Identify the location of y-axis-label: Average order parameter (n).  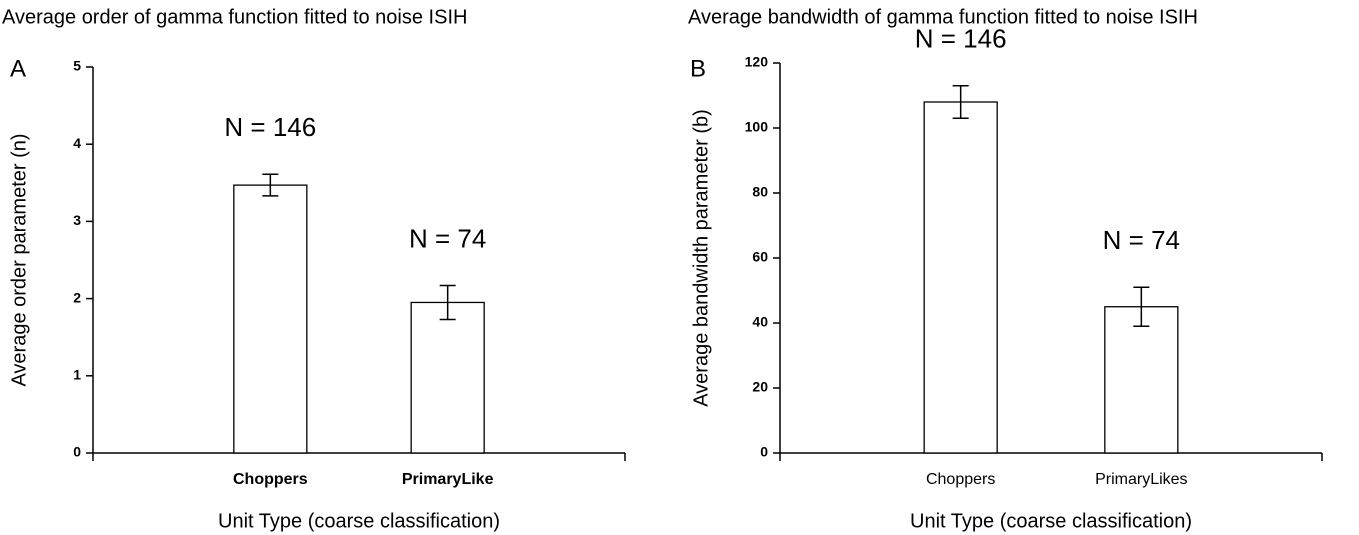
(19, 259).